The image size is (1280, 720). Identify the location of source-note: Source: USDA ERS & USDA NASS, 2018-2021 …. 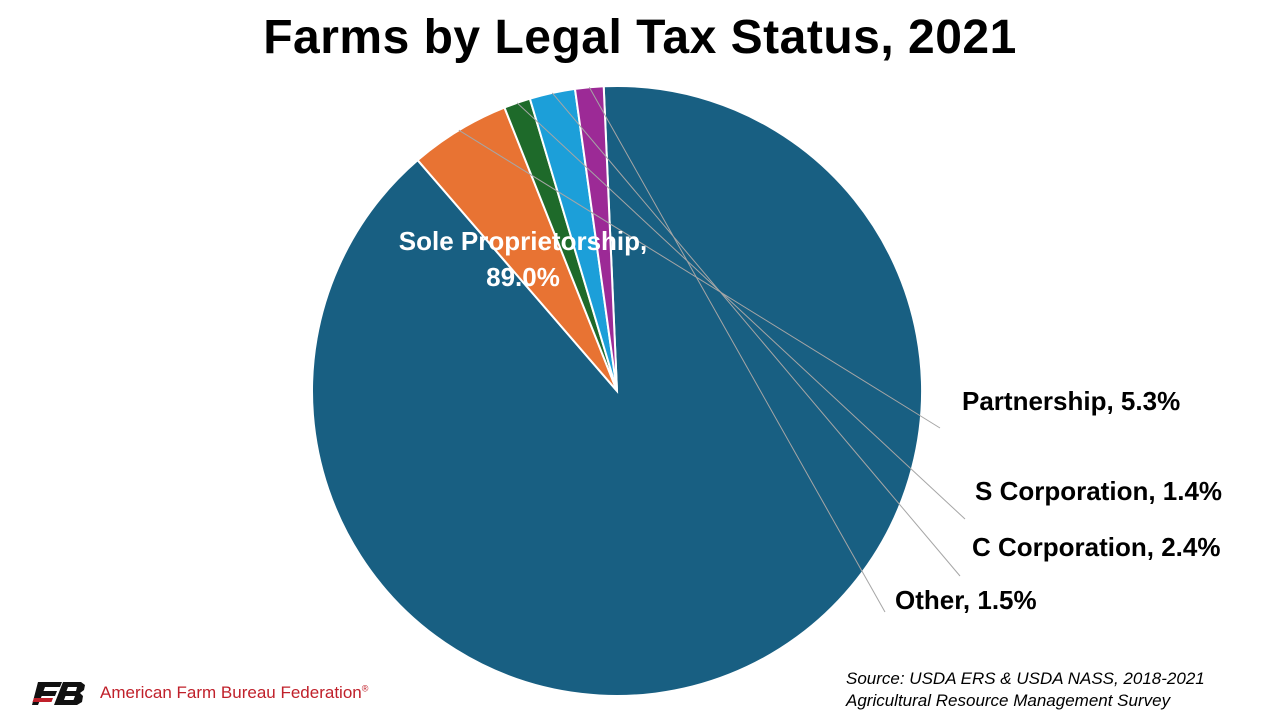
(1056, 690).